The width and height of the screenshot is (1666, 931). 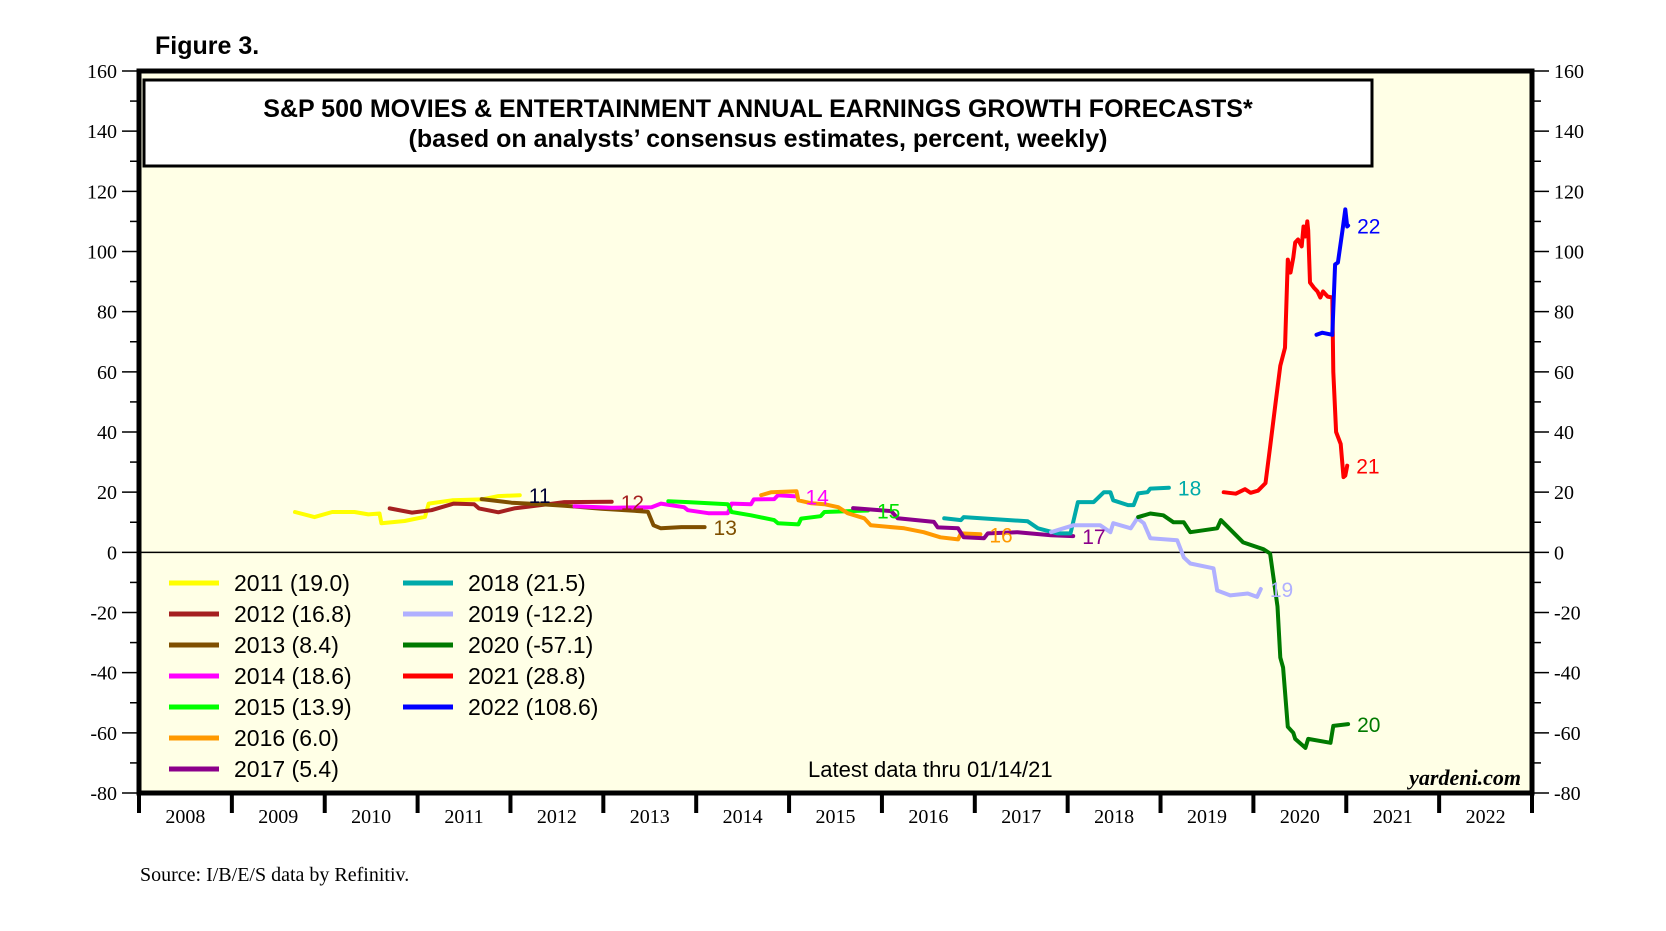 What do you see at coordinates (1569, 132) in the screenshot?
I see `y-tick-label-right: 140` at bounding box center [1569, 132].